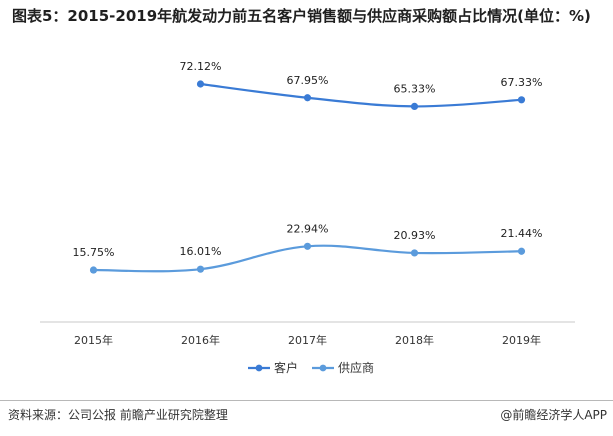 The image size is (613, 436). What do you see at coordinates (118, 415) in the screenshot?
I see `source-note: 资料来源：公司公报 前瞻产业研究院整理` at bounding box center [118, 415].